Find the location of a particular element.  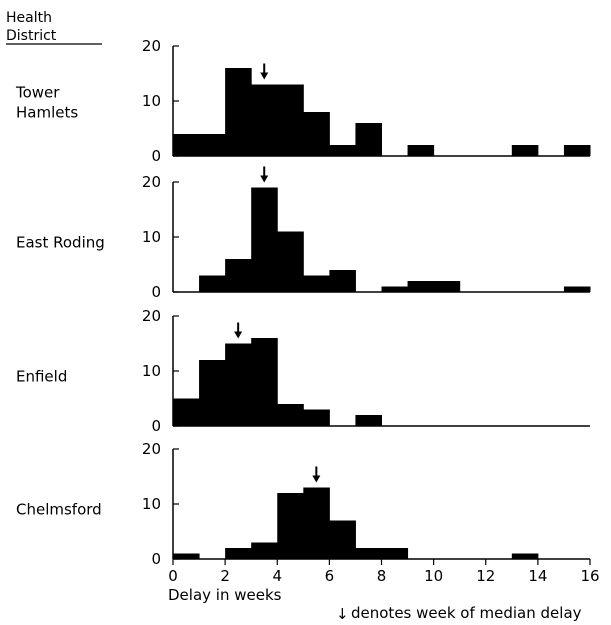

header-health: Health is located at coordinates (29, 18).